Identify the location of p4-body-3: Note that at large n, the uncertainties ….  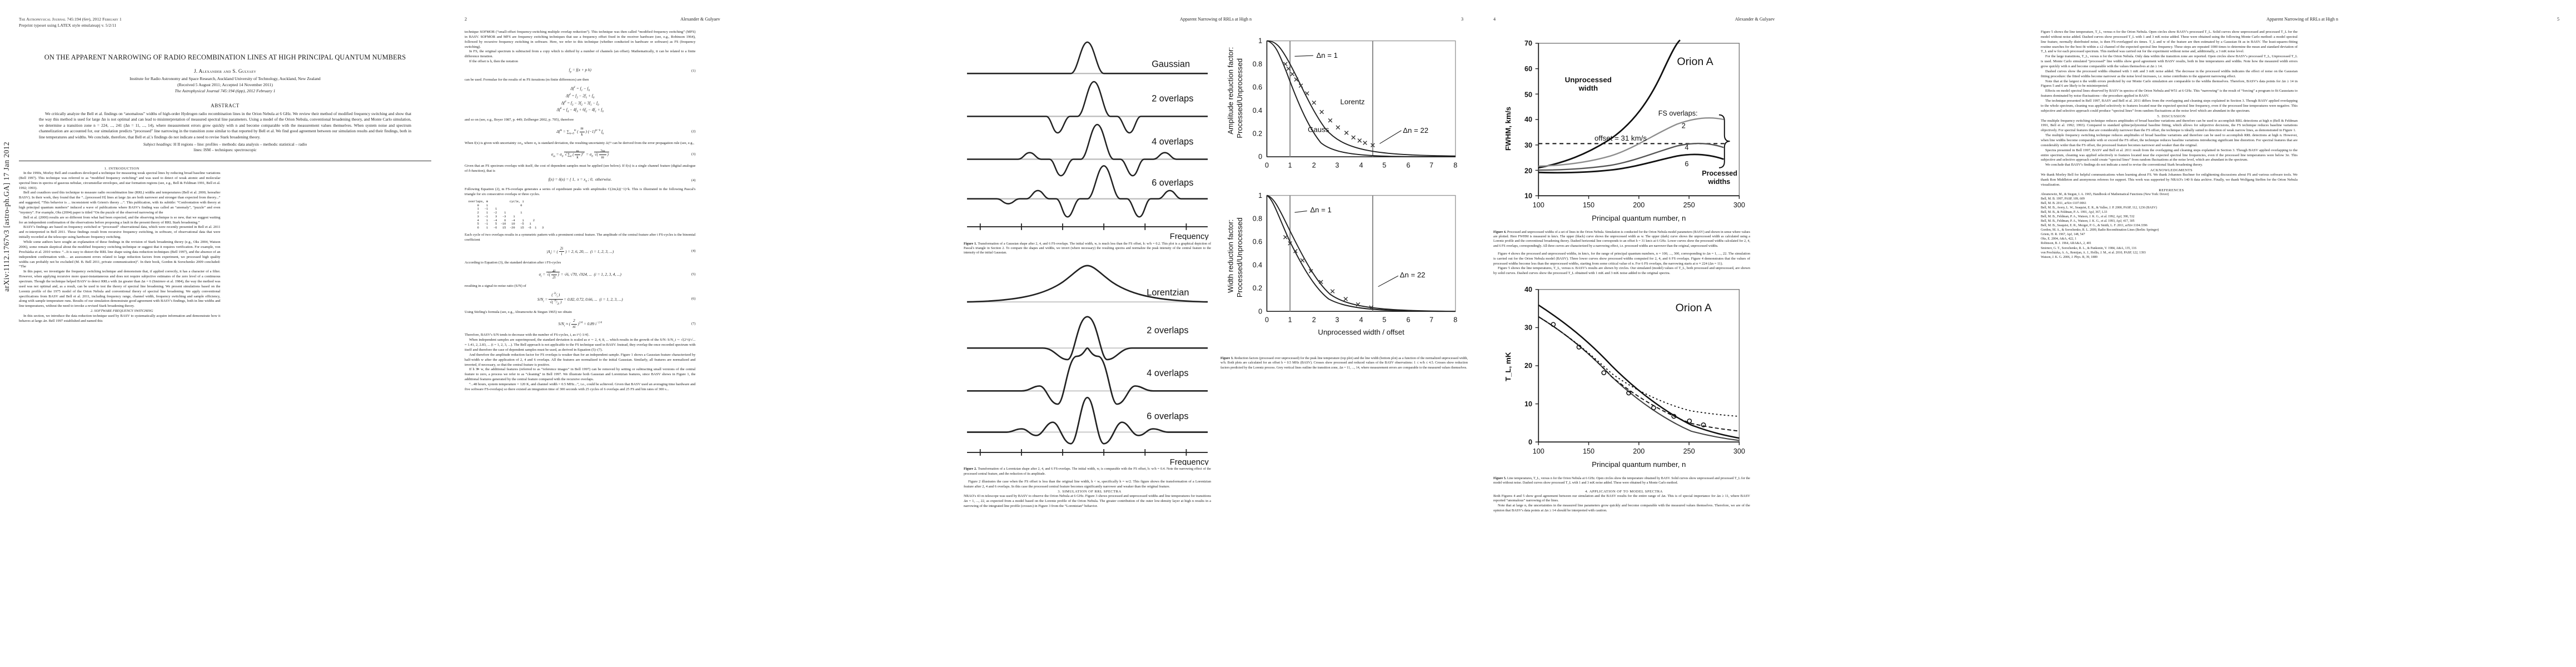
(1621, 508).